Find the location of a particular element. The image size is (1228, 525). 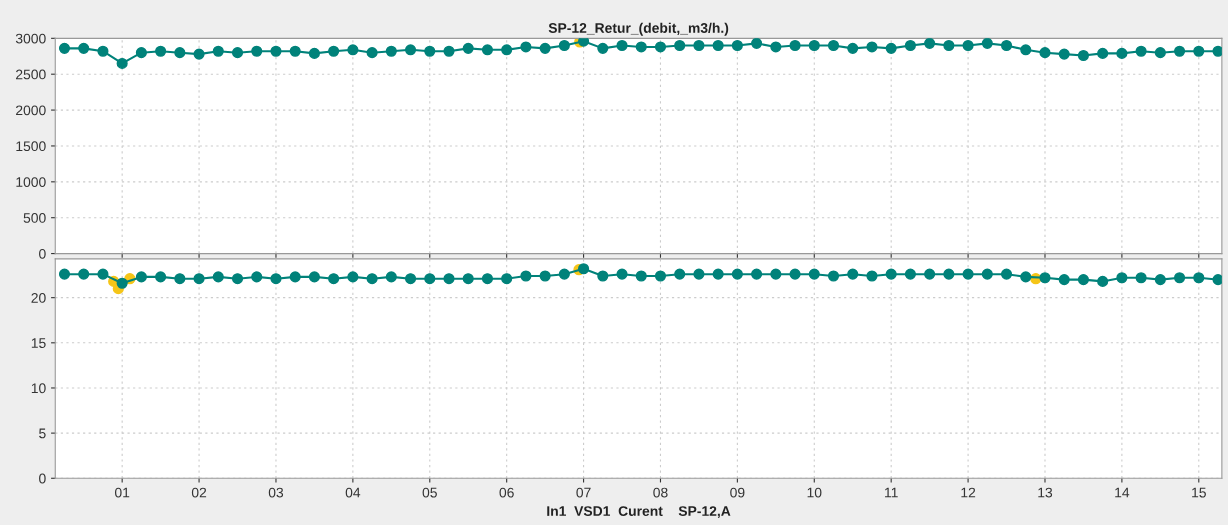

x-tick-label: 05 is located at coordinates (429, 492).